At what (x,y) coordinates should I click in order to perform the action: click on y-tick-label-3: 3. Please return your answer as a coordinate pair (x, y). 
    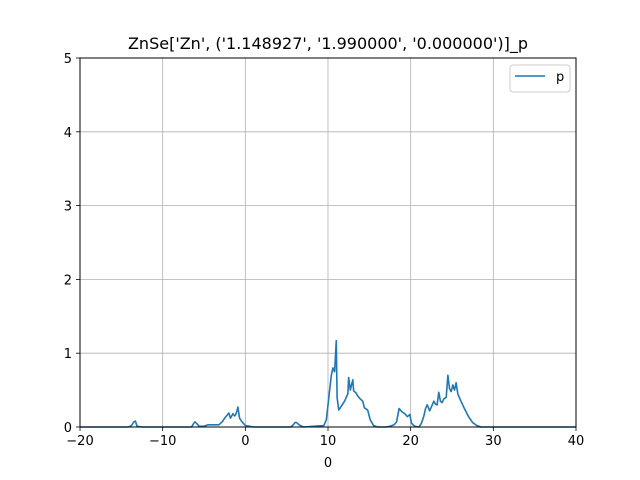
    Looking at the image, I should click on (68, 207).